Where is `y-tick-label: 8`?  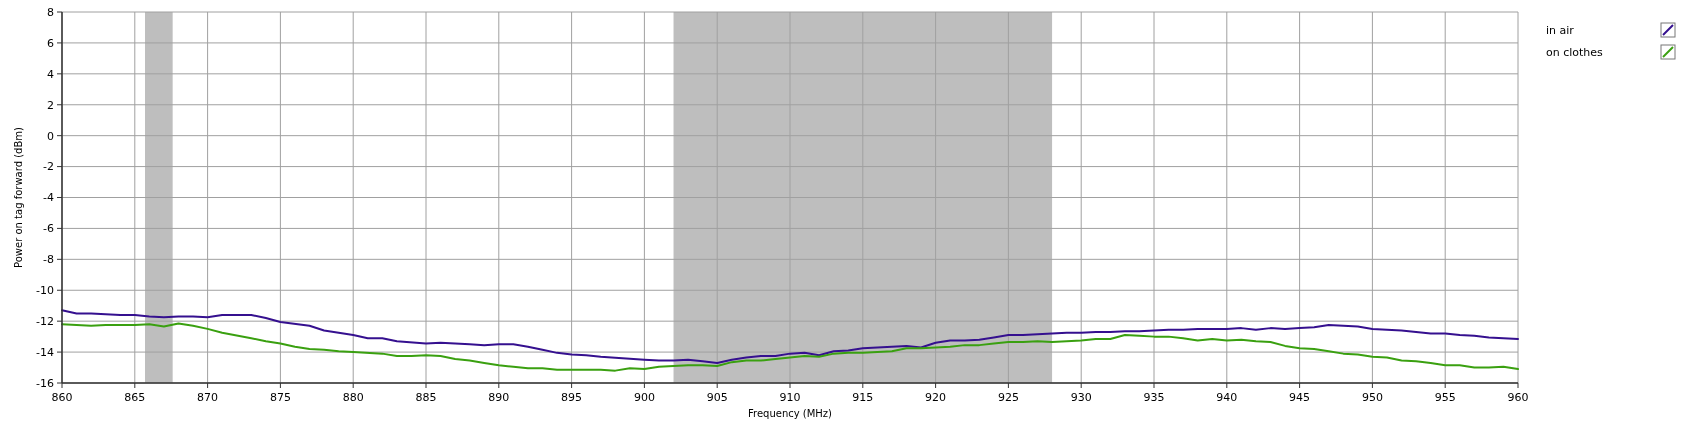
y-tick-label: 8 is located at coordinates (50, 12).